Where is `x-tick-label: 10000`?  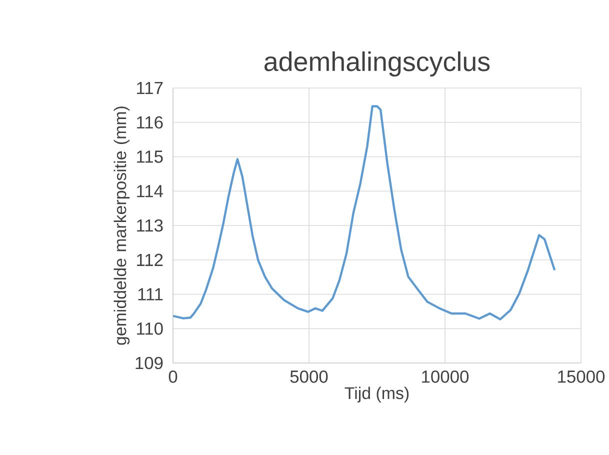 x-tick-label: 10000 is located at coordinates (445, 376).